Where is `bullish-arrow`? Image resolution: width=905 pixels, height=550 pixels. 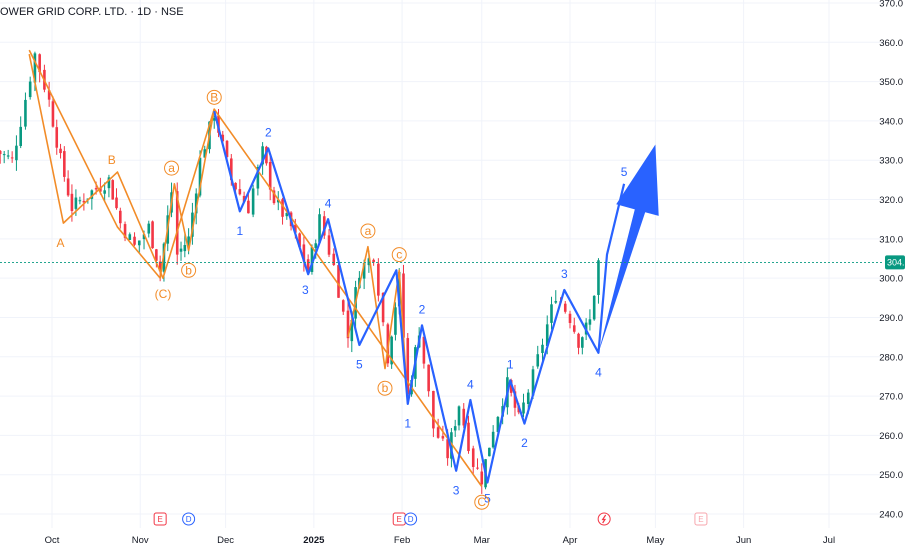 bullish-arrow is located at coordinates (628, 248).